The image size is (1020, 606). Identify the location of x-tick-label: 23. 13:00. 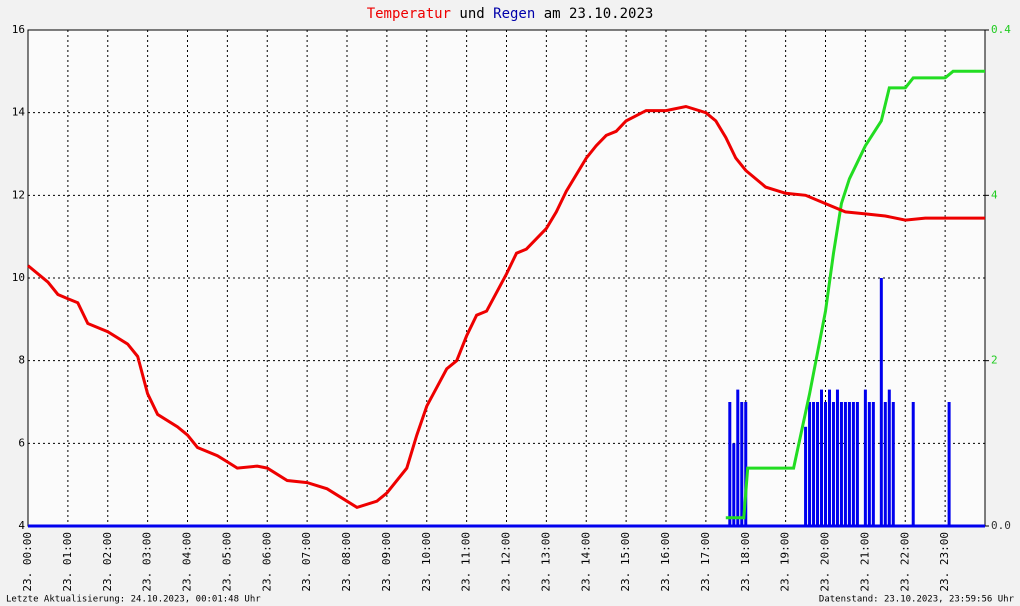
(545, 562).